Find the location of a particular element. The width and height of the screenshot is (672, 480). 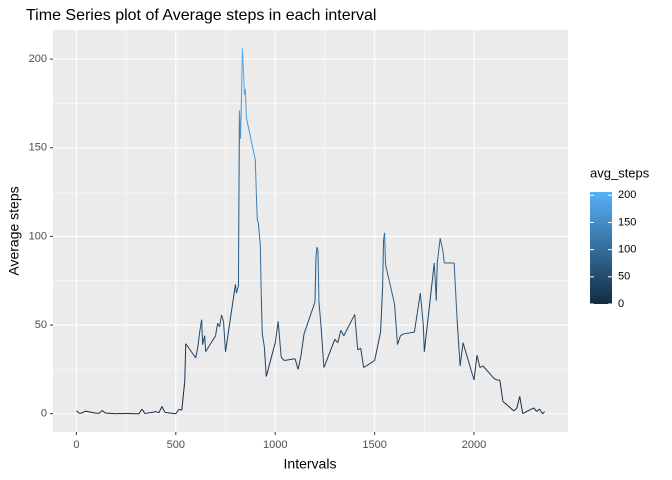

legend-label: 50 is located at coordinates (624, 277).